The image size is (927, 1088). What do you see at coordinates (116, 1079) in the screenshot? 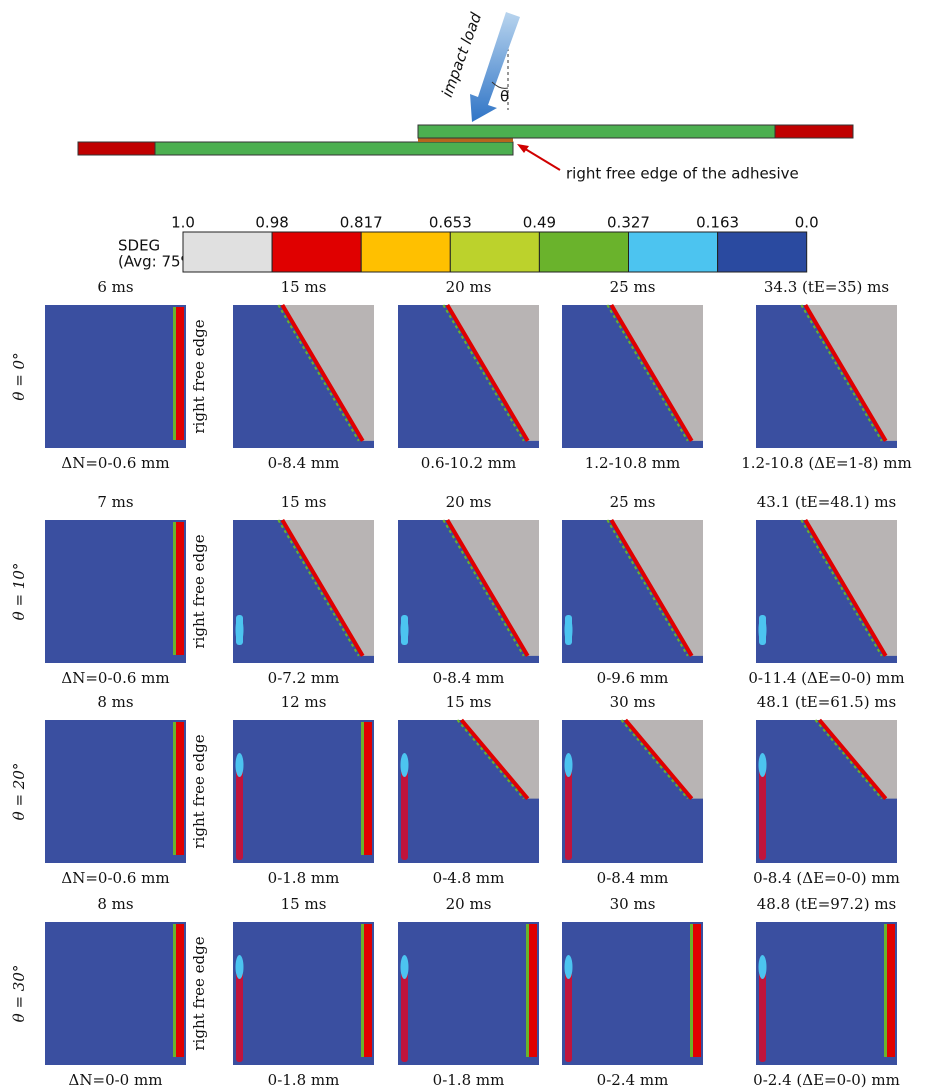
I see `range-label: ΔN=0-0 mm` at bounding box center [116, 1079].